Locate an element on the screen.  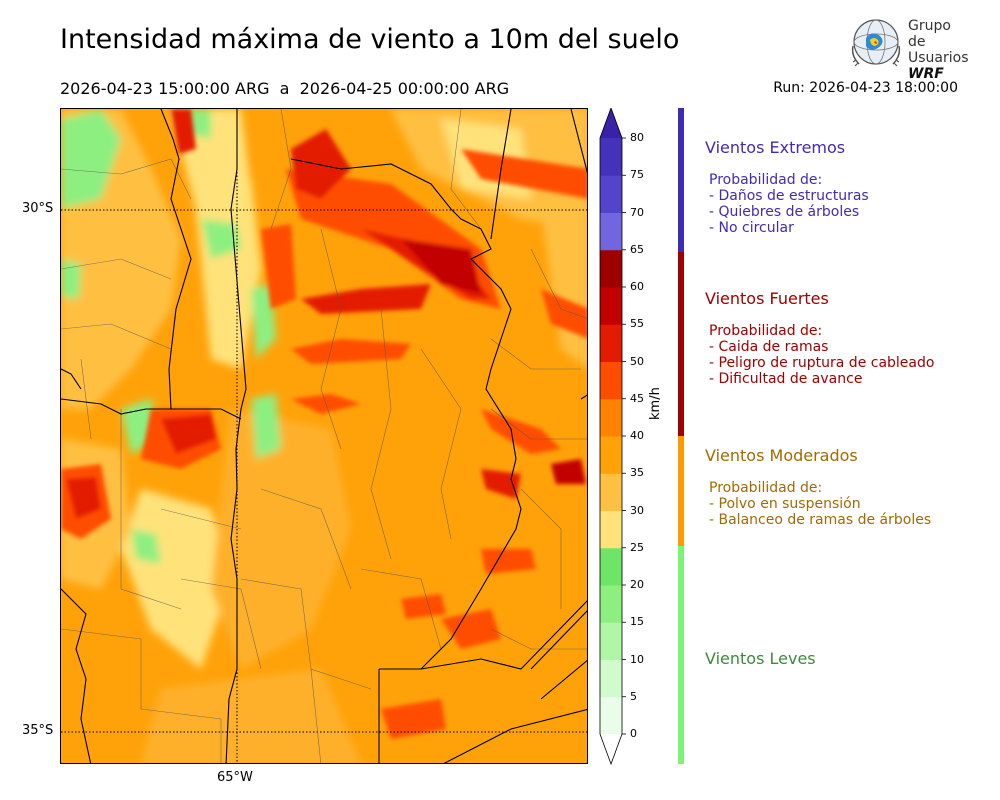
colorbar-tick-label: 80 is located at coordinates (637, 137).